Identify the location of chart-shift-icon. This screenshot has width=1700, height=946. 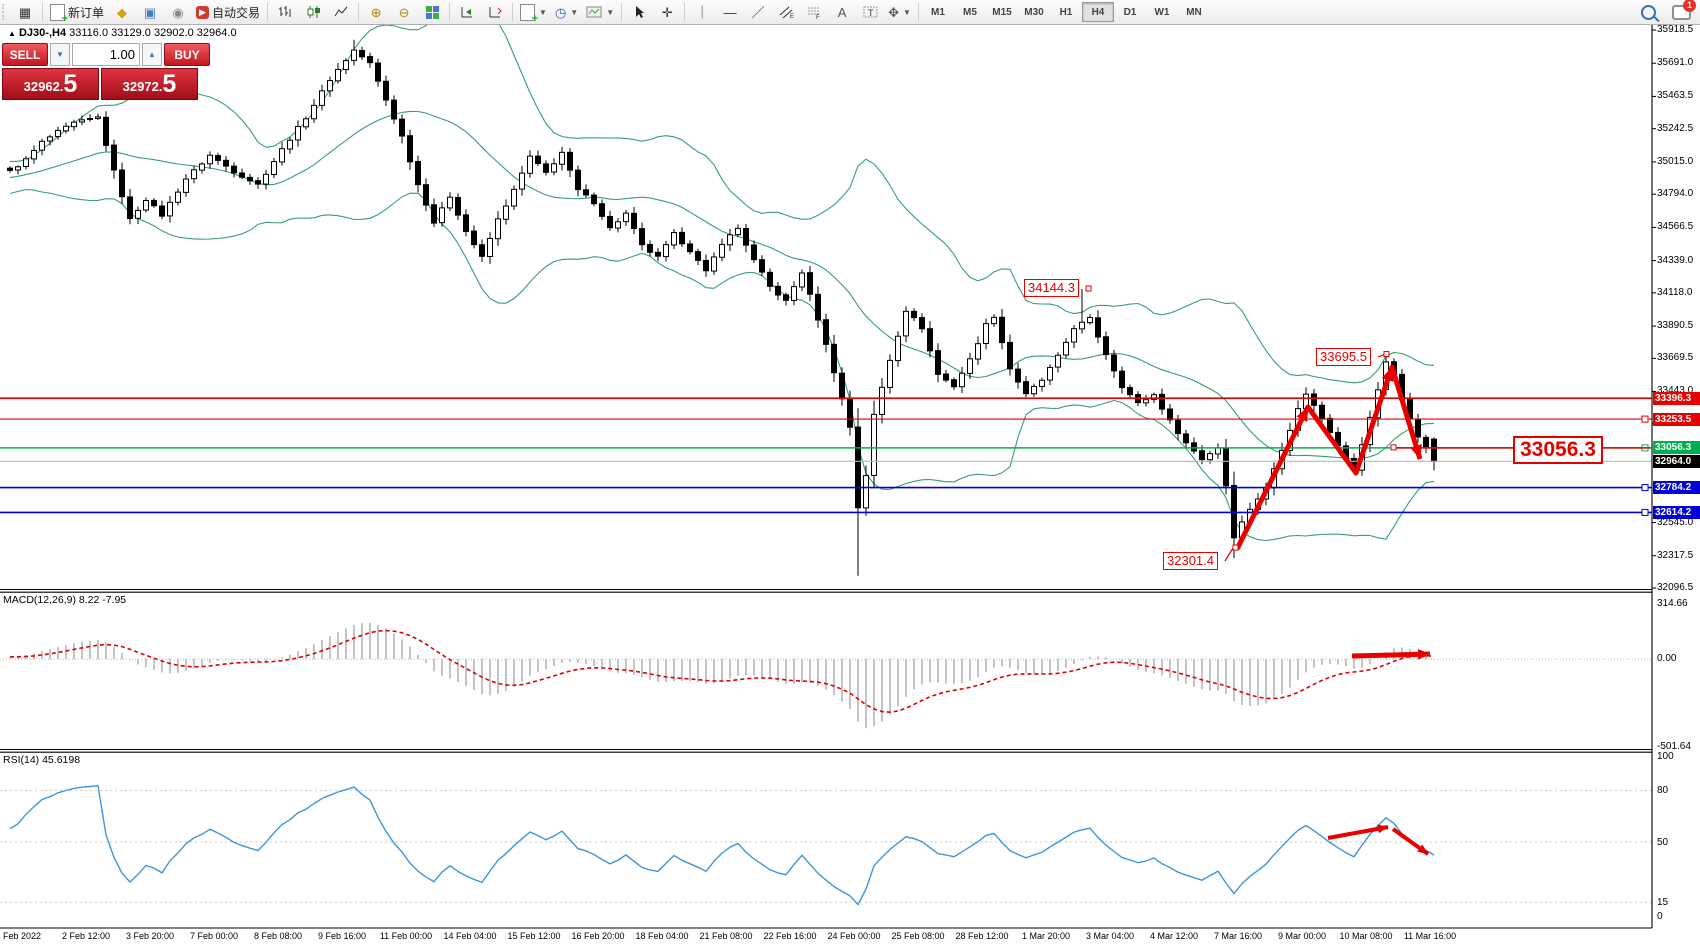
(495, 12).